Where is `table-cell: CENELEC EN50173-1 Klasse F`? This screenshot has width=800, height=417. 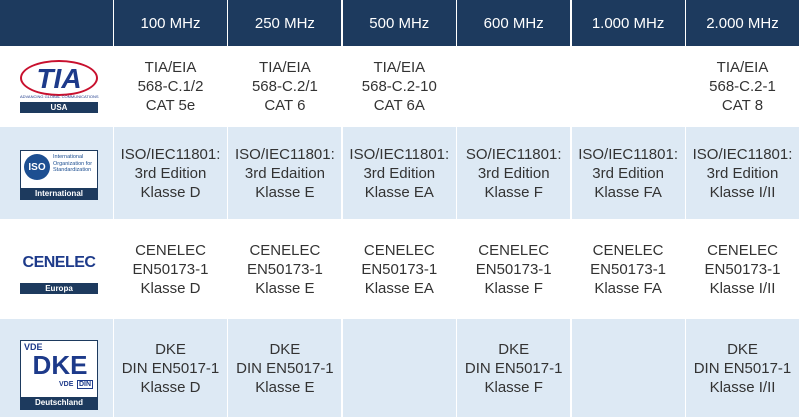 table-cell: CENELEC EN50173-1 Klasse F is located at coordinates (513, 269).